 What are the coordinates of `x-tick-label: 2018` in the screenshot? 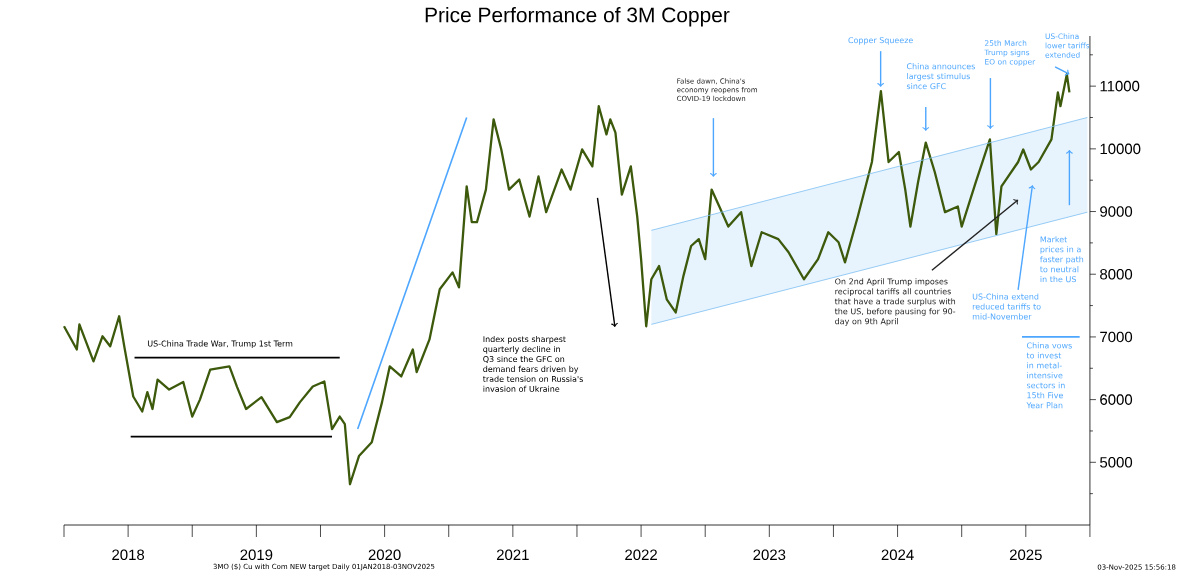 It's located at (128, 555).